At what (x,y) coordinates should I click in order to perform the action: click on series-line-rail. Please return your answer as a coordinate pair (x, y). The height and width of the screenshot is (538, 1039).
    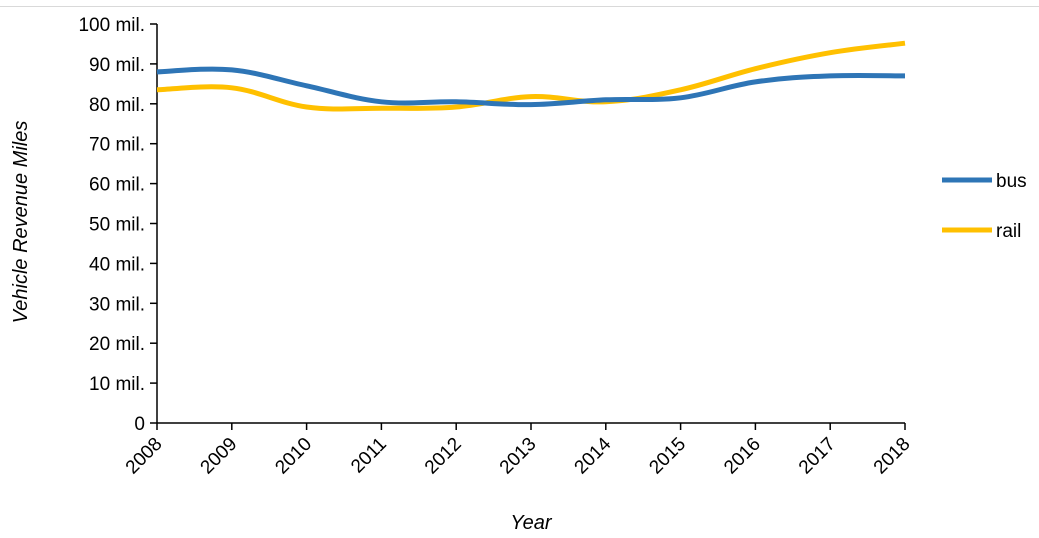
    Looking at the image, I should click on (531, 76).